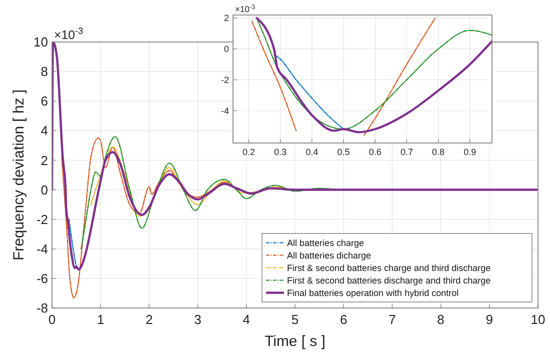 This screenshot has height=352, width=550. I want to click on y-tick-label: 4, so click(44, 130).